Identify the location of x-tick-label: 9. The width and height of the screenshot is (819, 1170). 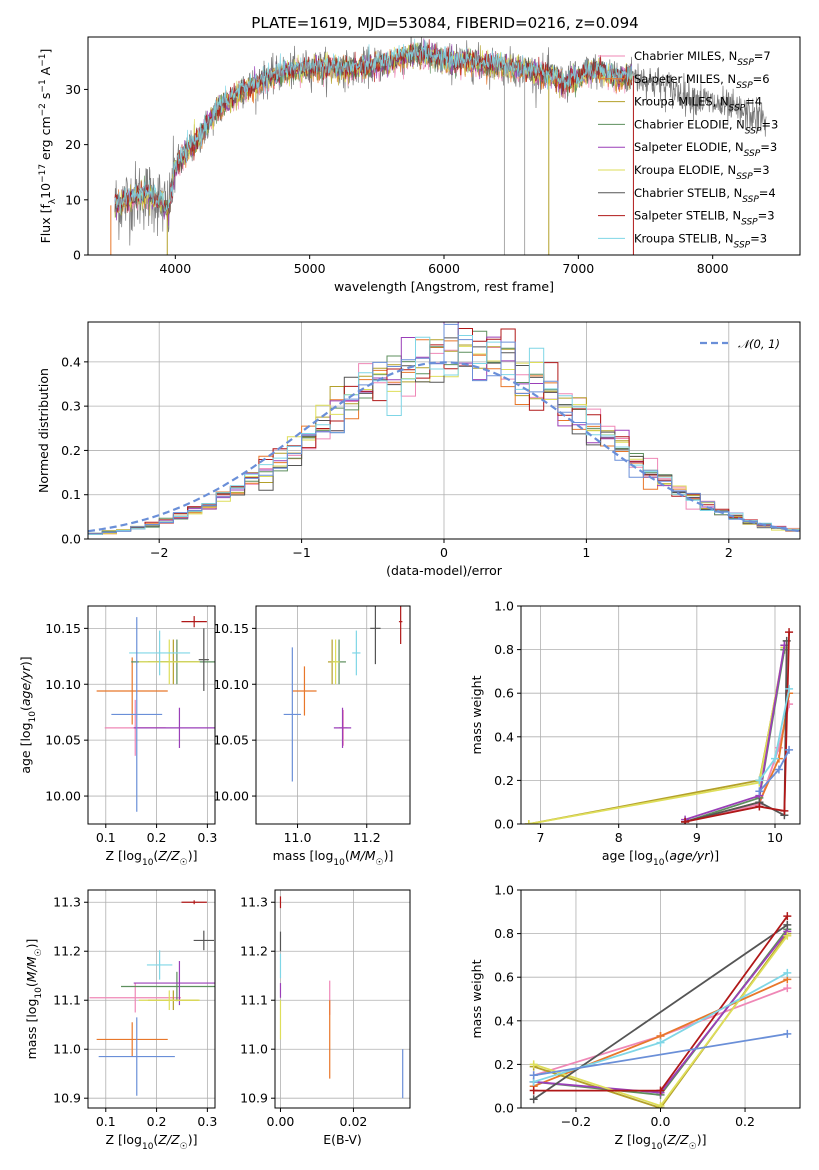
(697, 837).